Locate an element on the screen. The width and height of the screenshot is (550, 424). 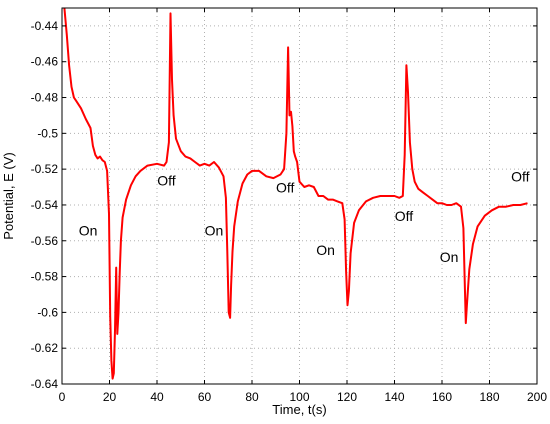
x-axis-label: Time, t(s) is located at coordinates (299, 409).